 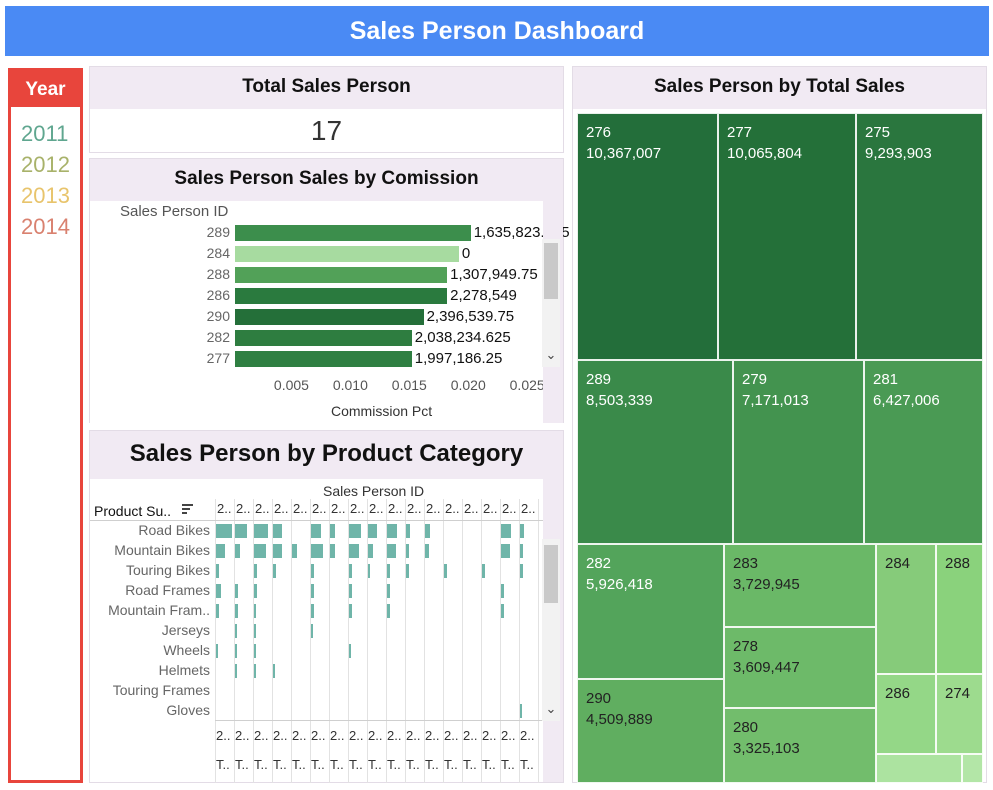 What do you see at coordinates (45, 133) in the screenshot?
I see `year-item-2011: 2011` at bounding box center [45, 133].